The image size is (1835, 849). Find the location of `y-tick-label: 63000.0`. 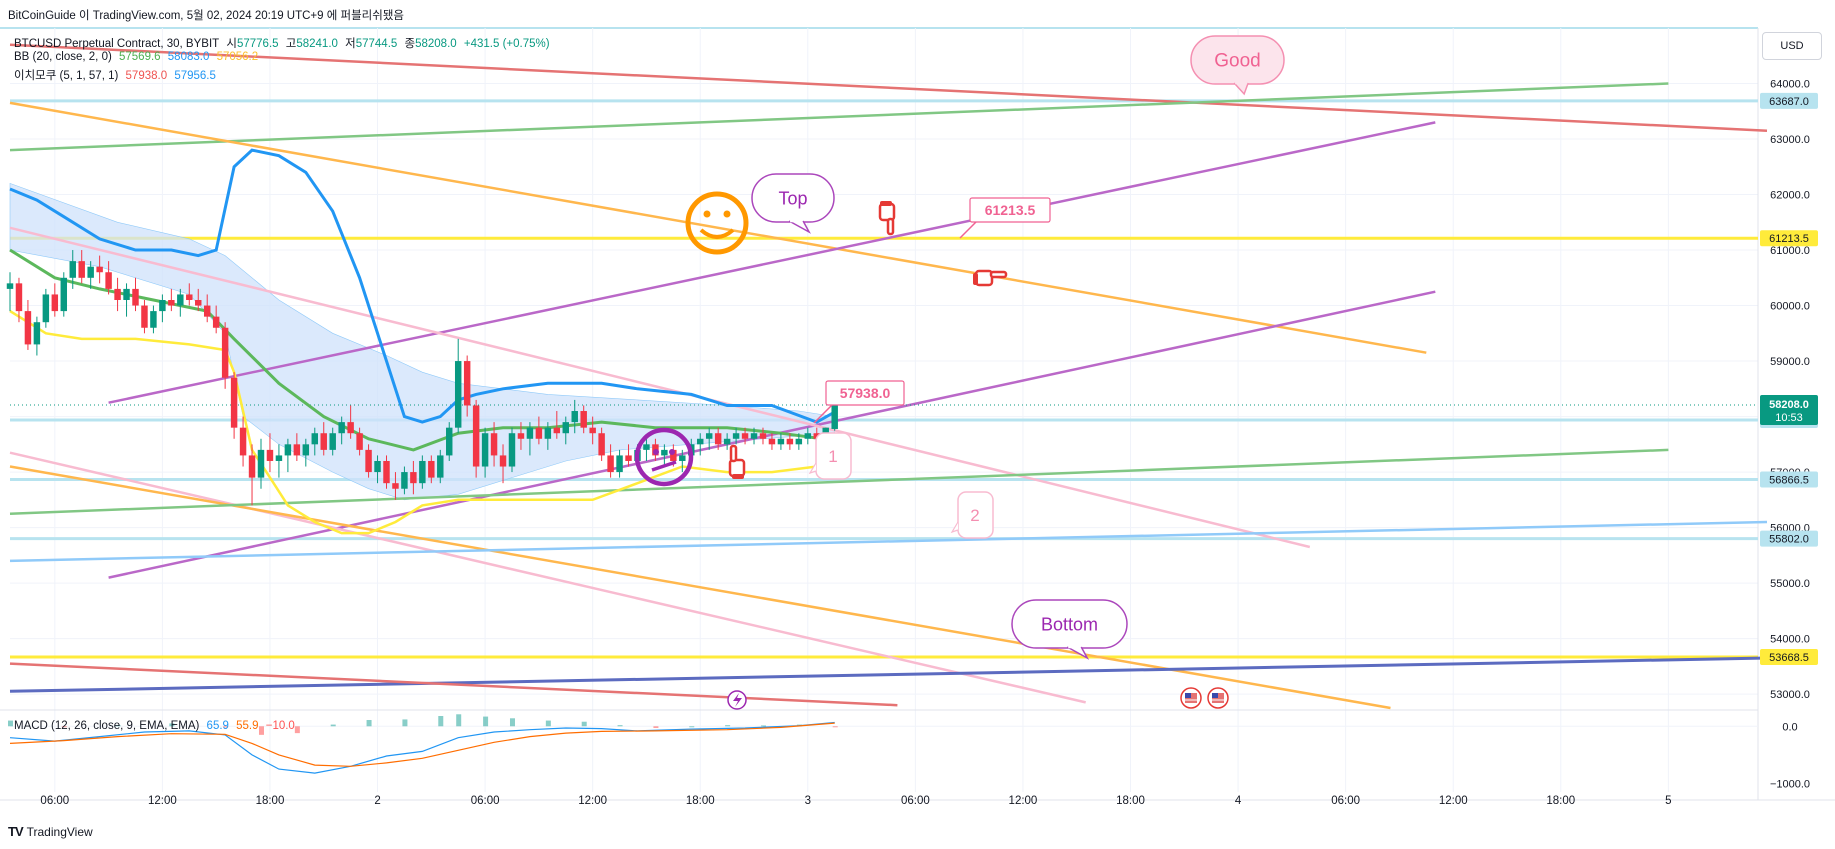

y-tick-label: 63000.0 is located at coordinates (1790, 140).